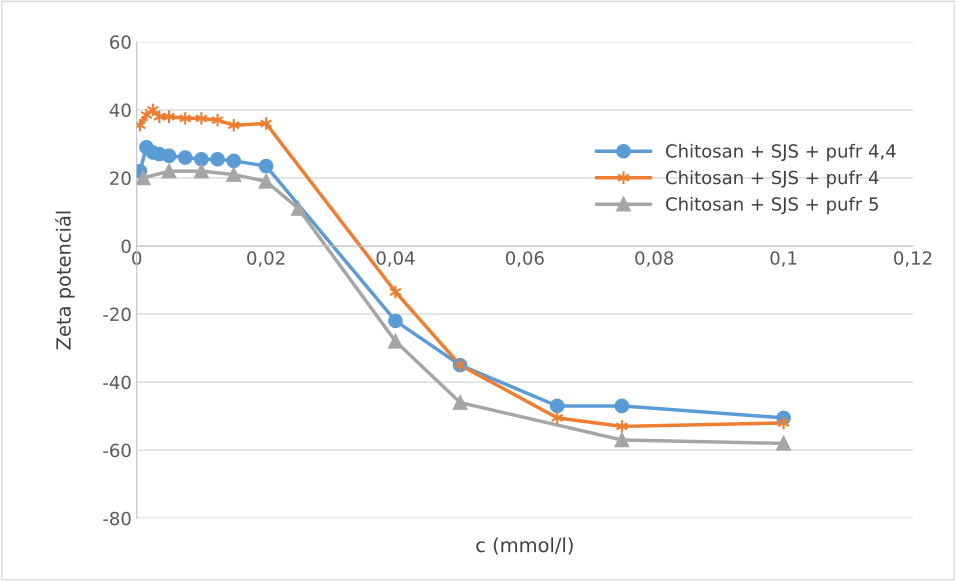  What do you see at coordinates (772, 179) in the screenshot?
I see `legend-label: Chitosan + SJS + pufr 4` at bounding box center [772, 179].